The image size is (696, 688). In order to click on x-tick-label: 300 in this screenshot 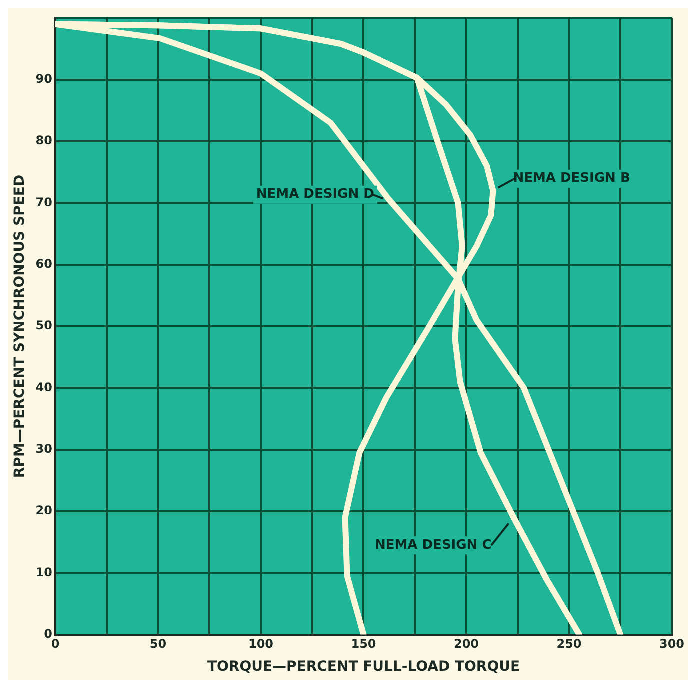, I will do `click(672, 644)`.